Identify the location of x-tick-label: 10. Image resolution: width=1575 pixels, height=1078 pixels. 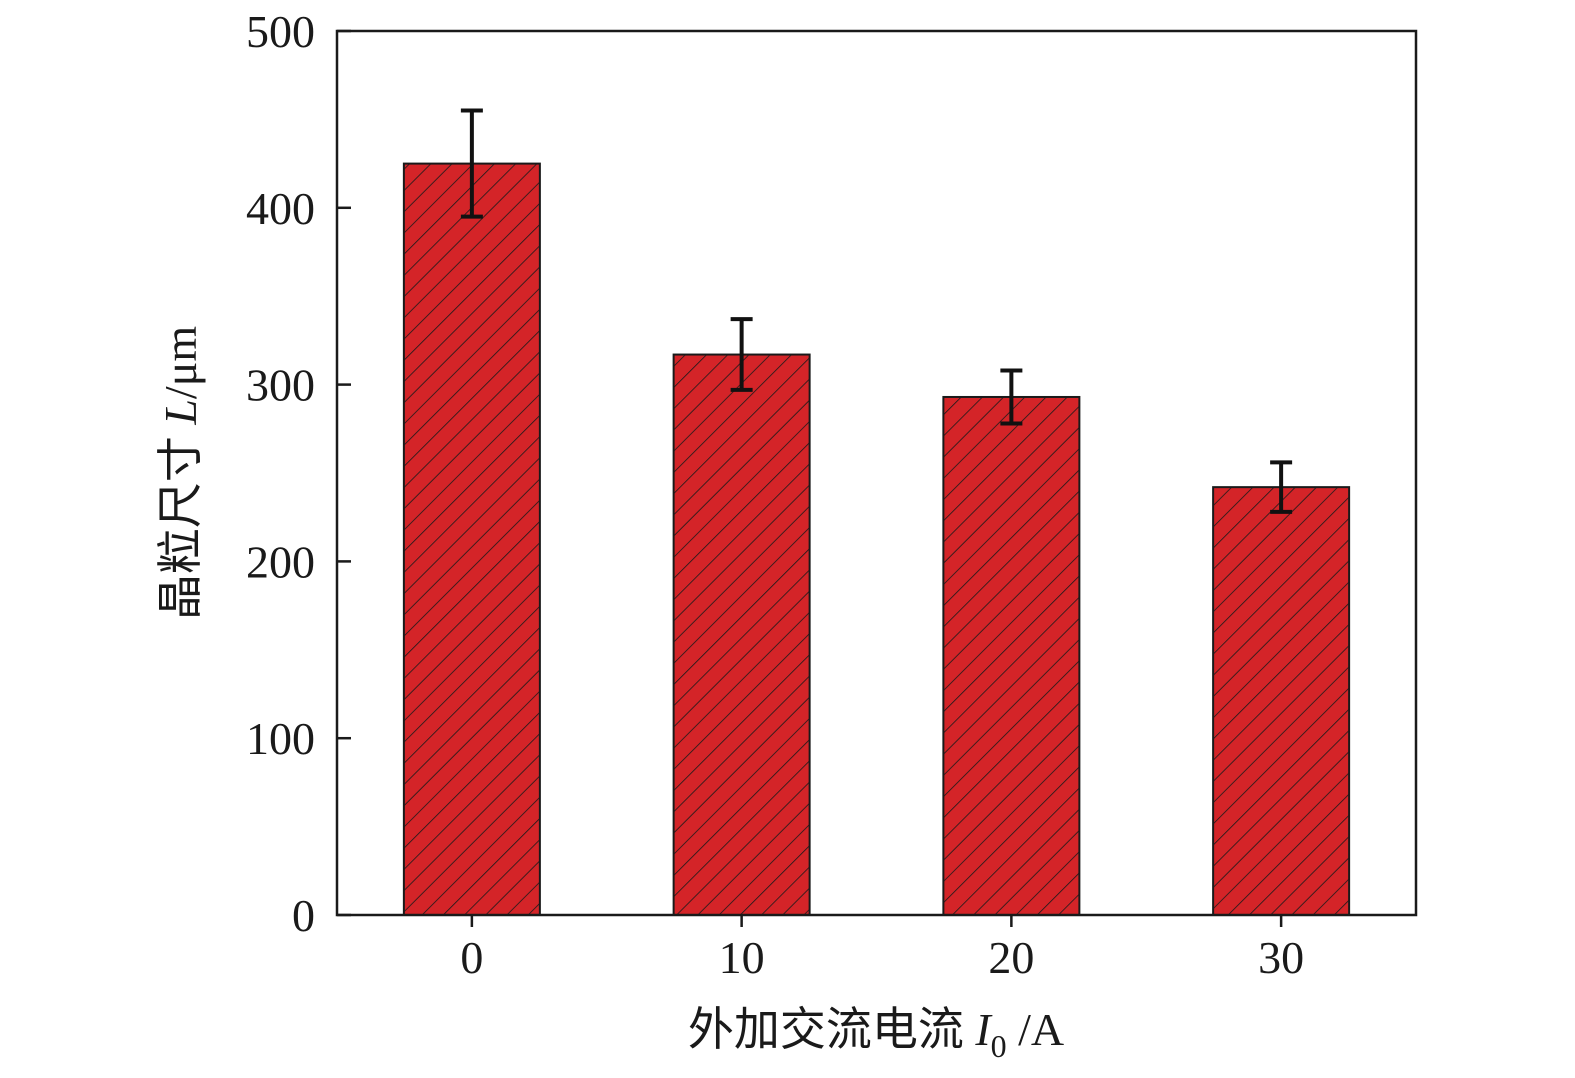
(742, 957).